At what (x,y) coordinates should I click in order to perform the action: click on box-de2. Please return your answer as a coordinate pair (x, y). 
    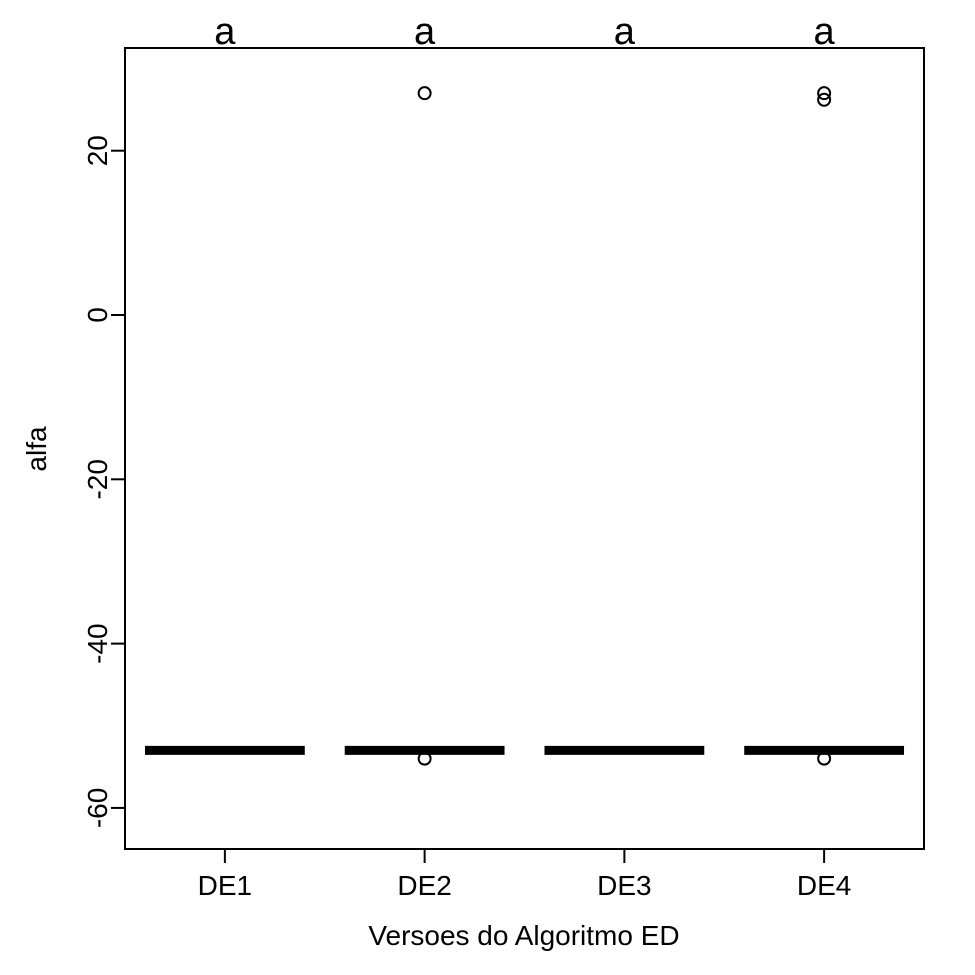
    Looking at the image, I should click on (424, 426).